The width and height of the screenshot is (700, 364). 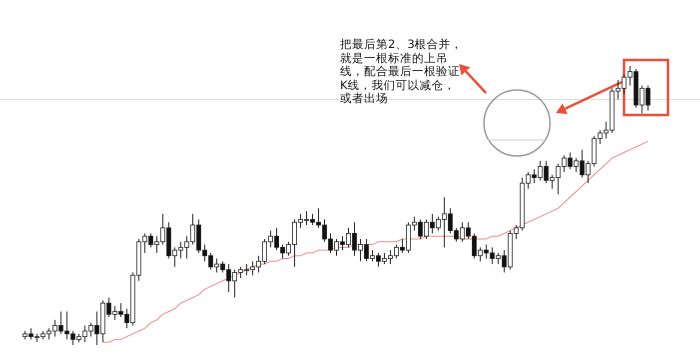 I want to click on annotation: 把最后第2、3根合并，就是一根标准的上吊线，配合最后一根验证K线，我们可以减仓，或者出场, so click(x=402, y=71).